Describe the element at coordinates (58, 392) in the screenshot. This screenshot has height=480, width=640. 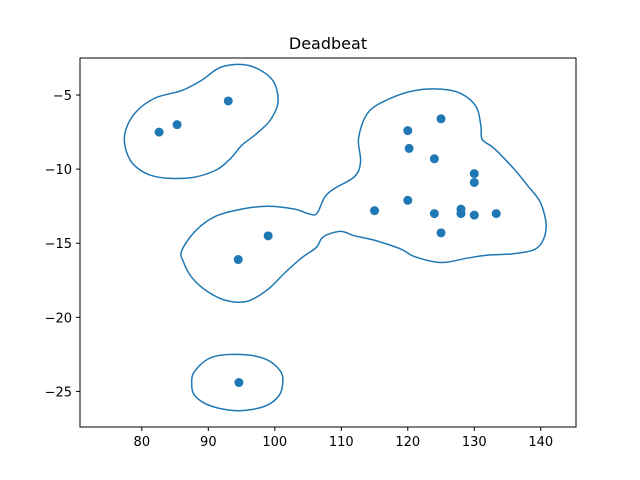
I see `y-tick-label: −25` at that location.